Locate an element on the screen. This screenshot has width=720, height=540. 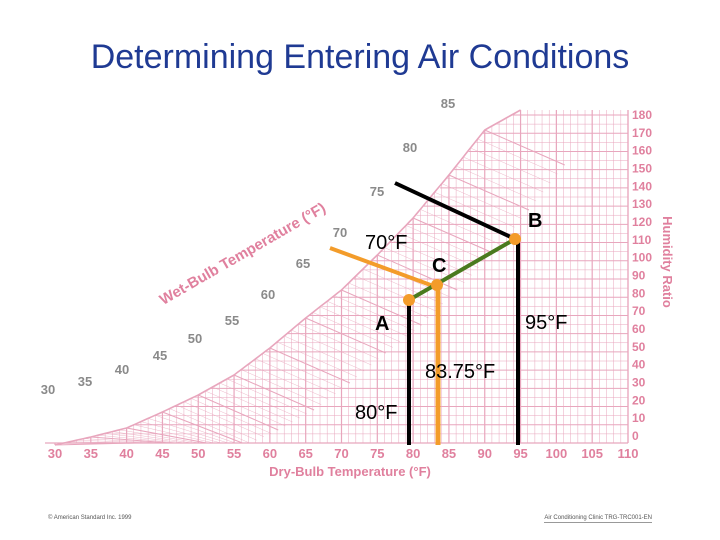
y-tick-label: 0 is located at coordinates (635, 436).